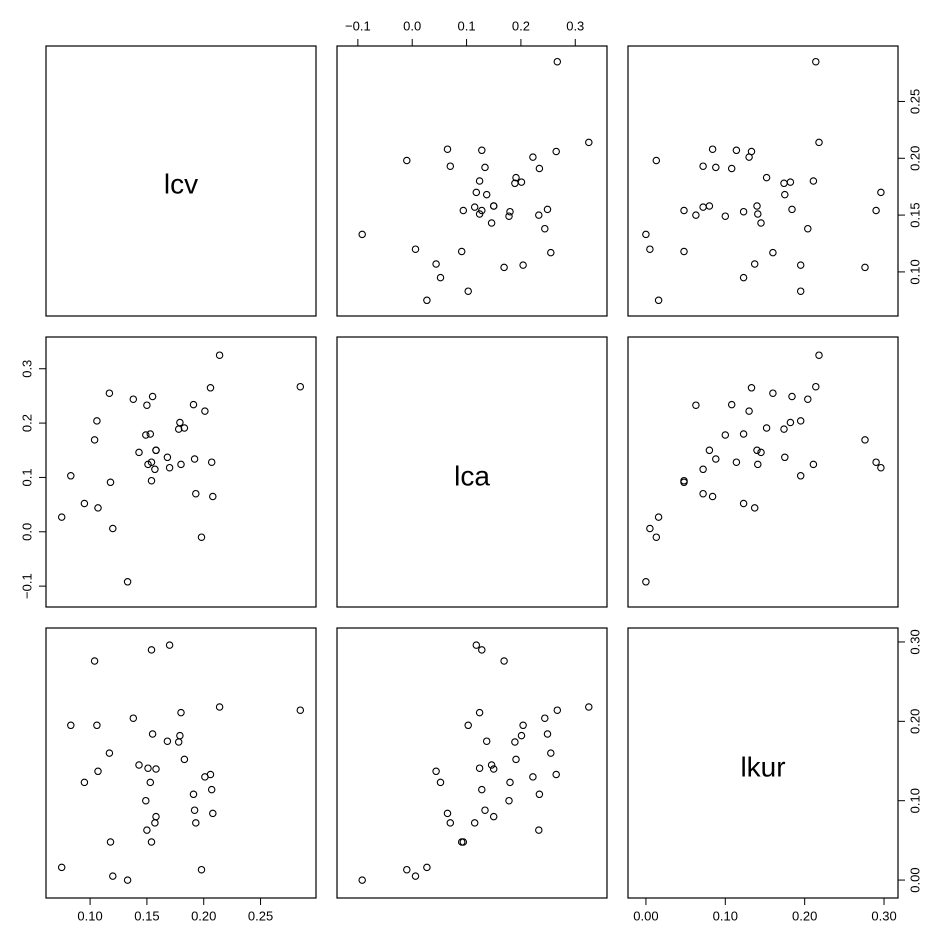  I want to click on bottom-tick-label-lcv-3: 0.25, so click(260, 915).